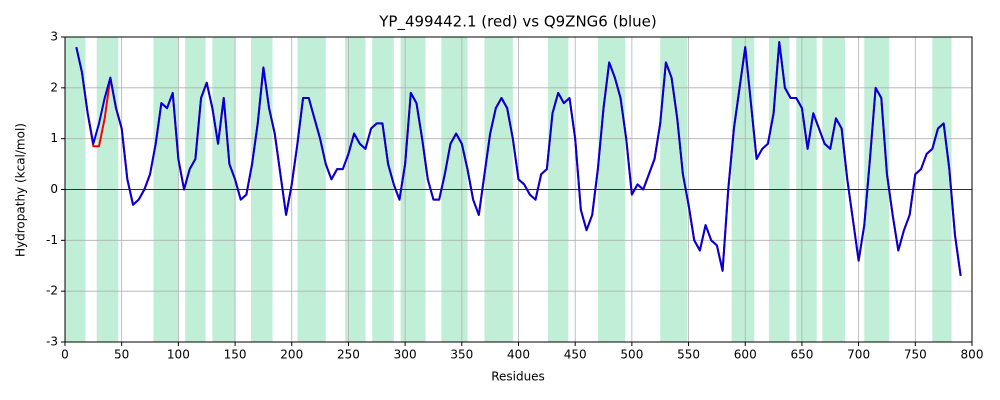  Describe the element at coordinates (235, 355) in the screenshot. I see `x-tick-label: 150` at that location.